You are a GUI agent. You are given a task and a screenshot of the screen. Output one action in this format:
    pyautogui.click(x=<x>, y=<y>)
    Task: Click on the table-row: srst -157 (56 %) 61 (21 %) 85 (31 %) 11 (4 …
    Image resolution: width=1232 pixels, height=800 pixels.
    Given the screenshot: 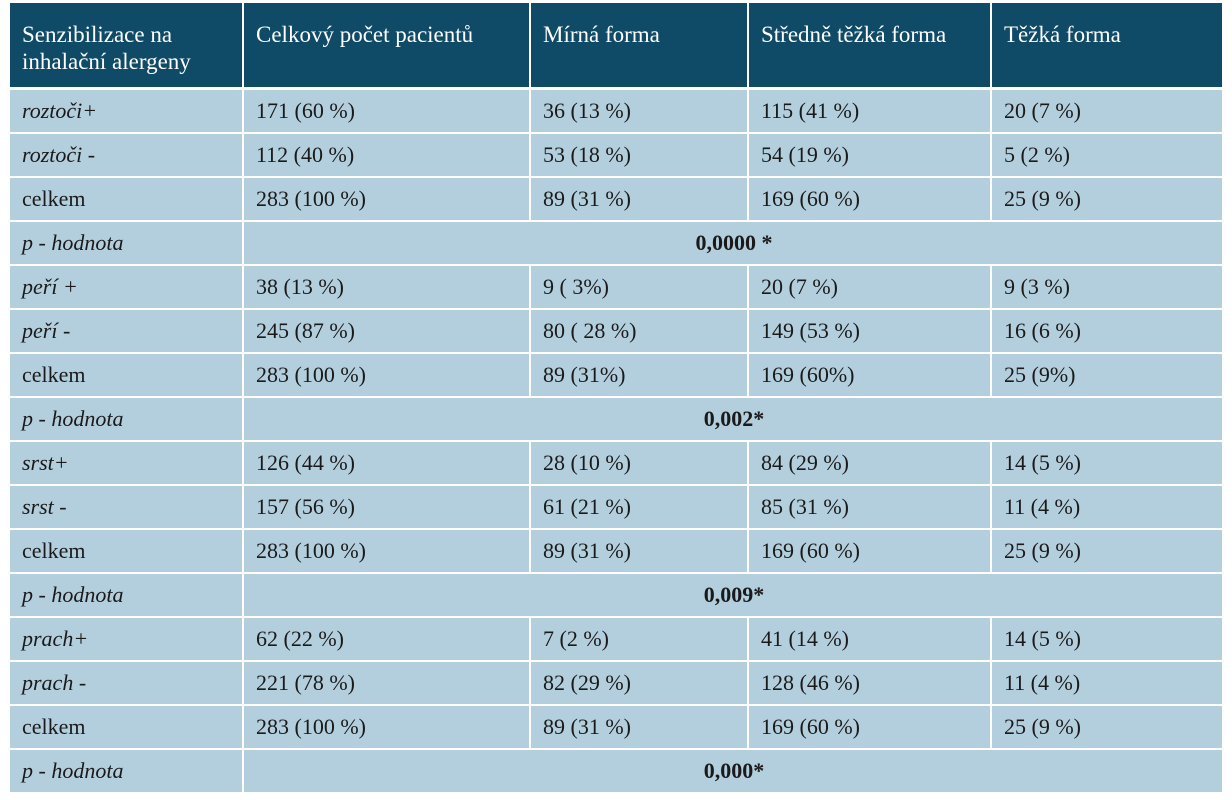 What is the action you would take?
    pyautogui.click(x=616, y=507)
    